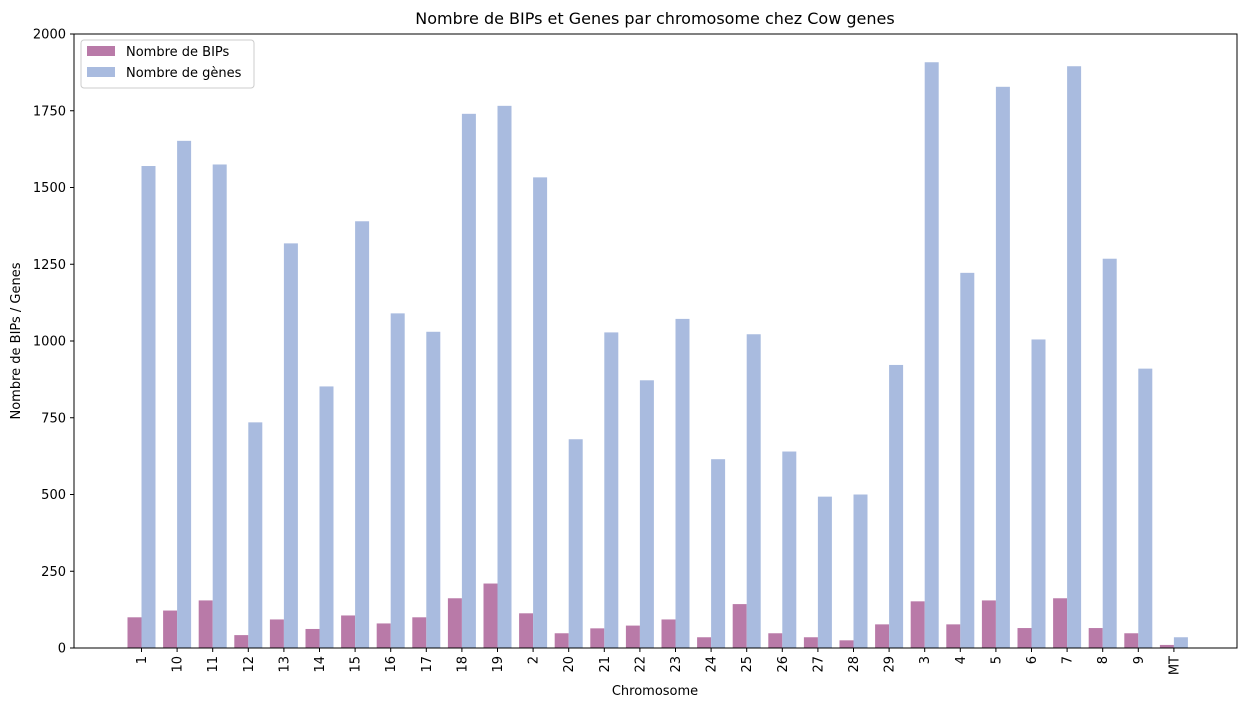  What do you see at coordinates (213, 664) in the screenshot?
I see `x-tick-label: 11` at bounding box center [213, 664].